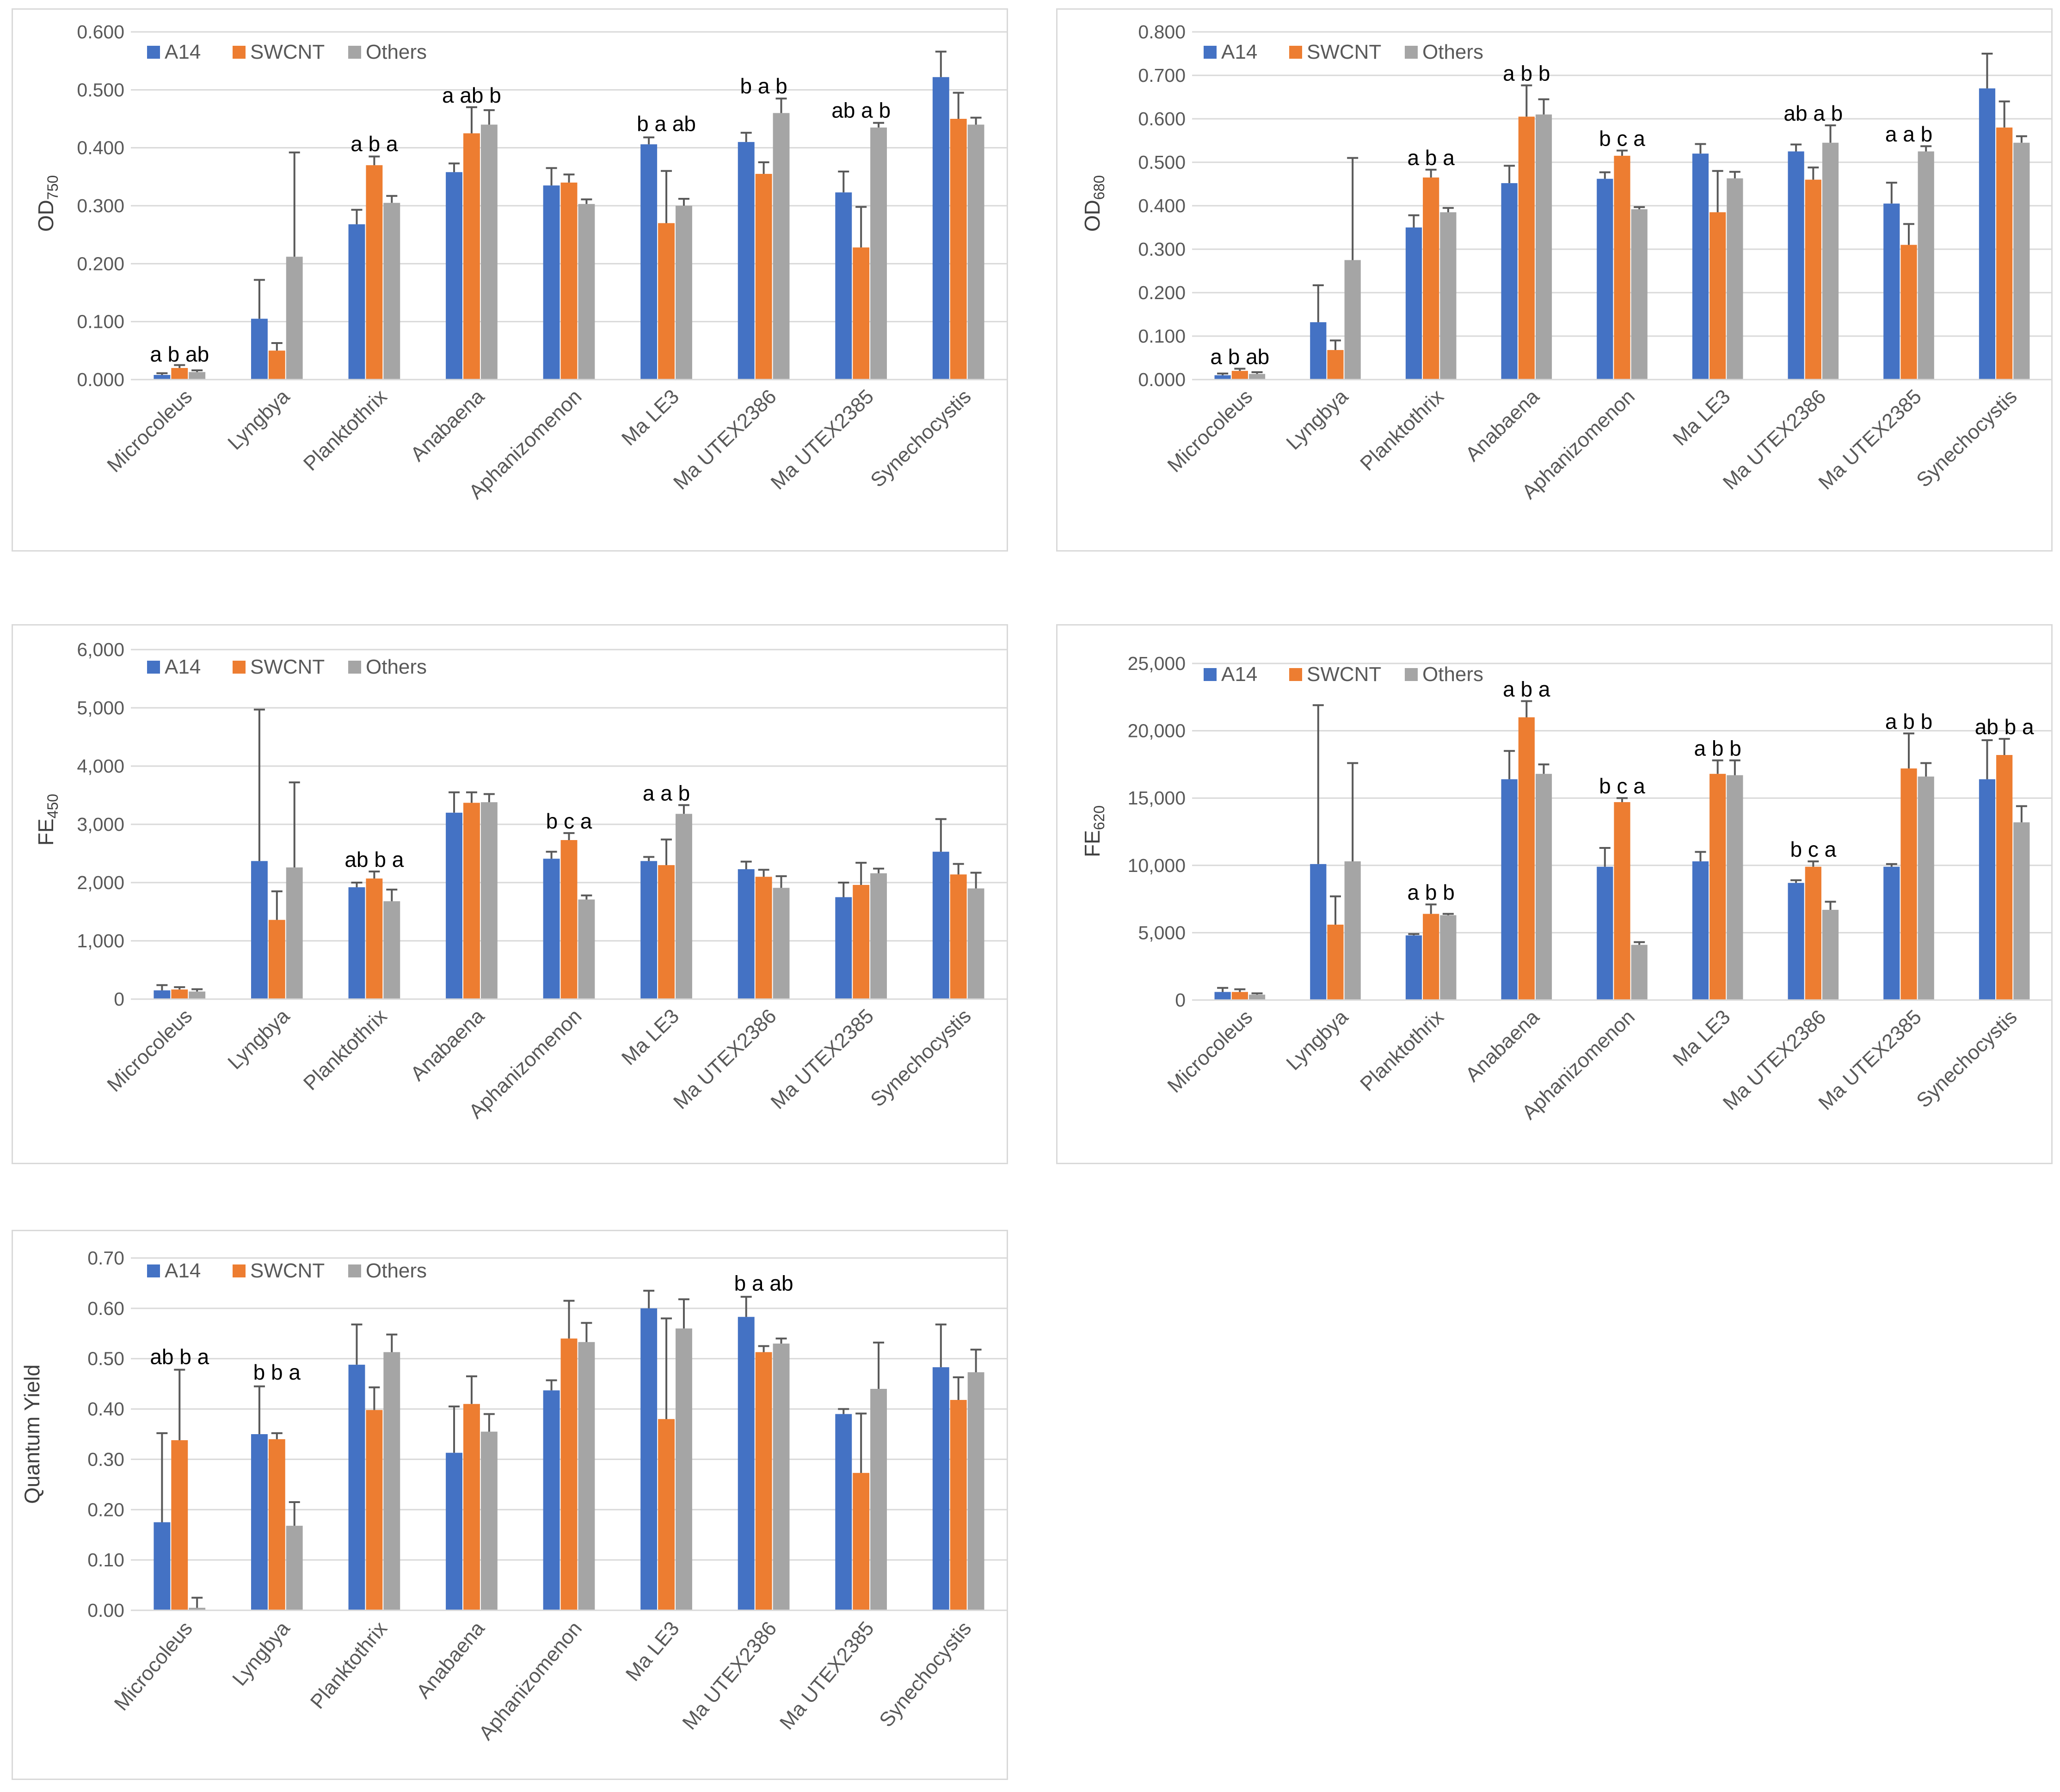 This screenshot has height=1792, width=2060. I want to click on significance-label: ab a b, so click(861, 110).